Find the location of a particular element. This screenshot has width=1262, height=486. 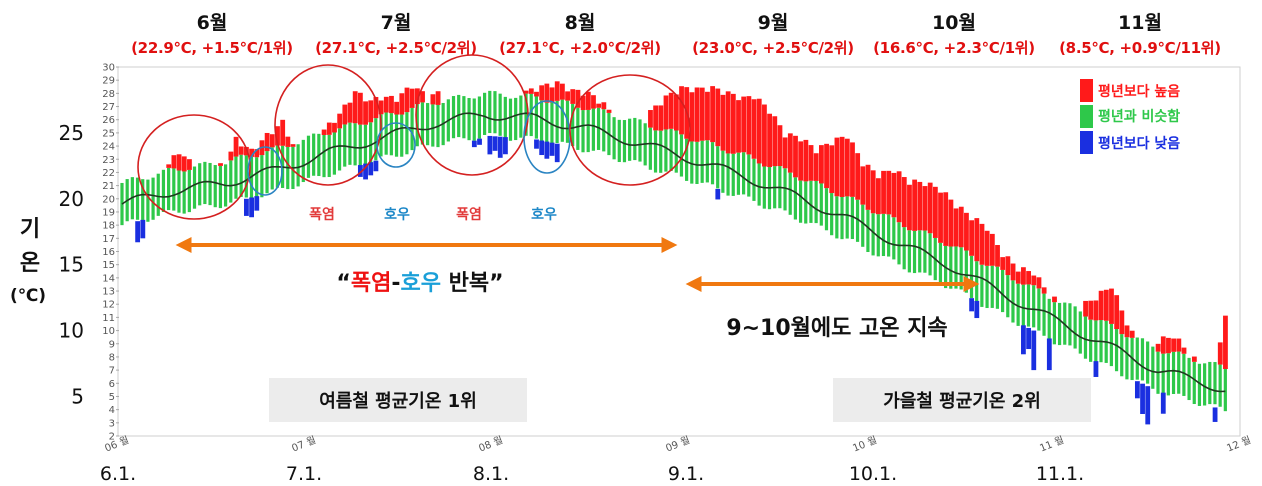

y-tick-small-label: 17 is located at coordinates (108, 239).